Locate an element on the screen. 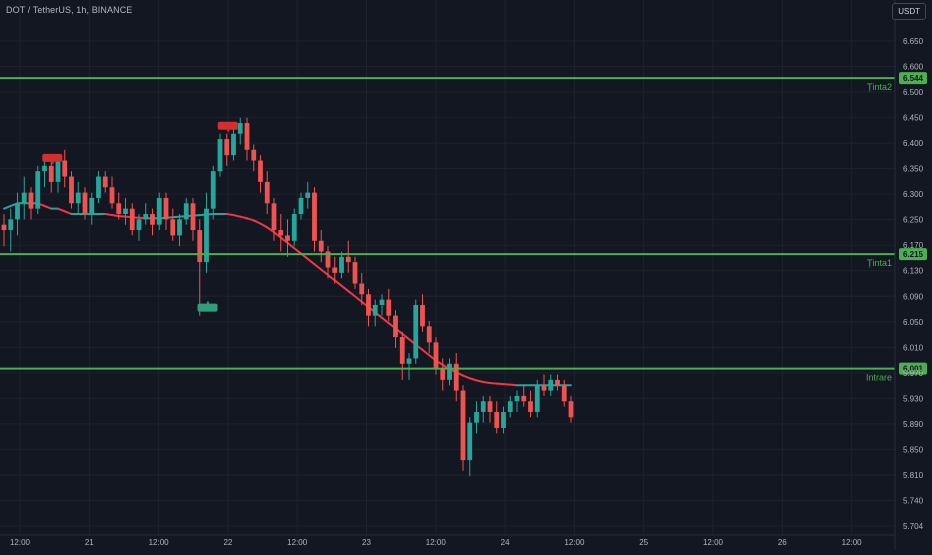 This screenshot has width=932, height=555. level-line-group: Ținta2 6.544 is located at coordinates (463, 82).